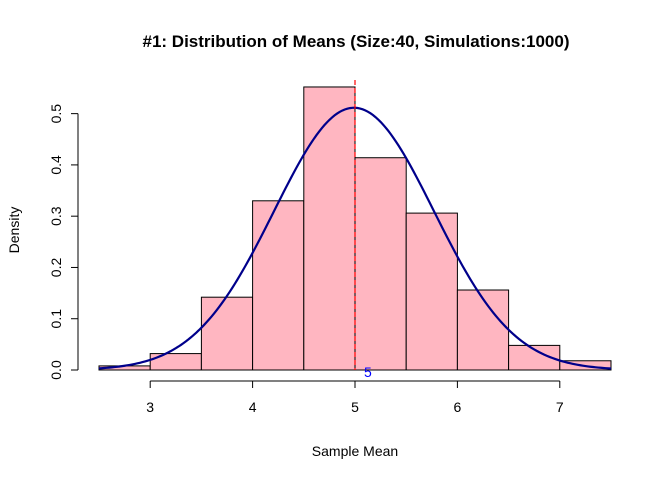  I want to click on x-axis: 3 4 5 6 7, so click(355, 397).